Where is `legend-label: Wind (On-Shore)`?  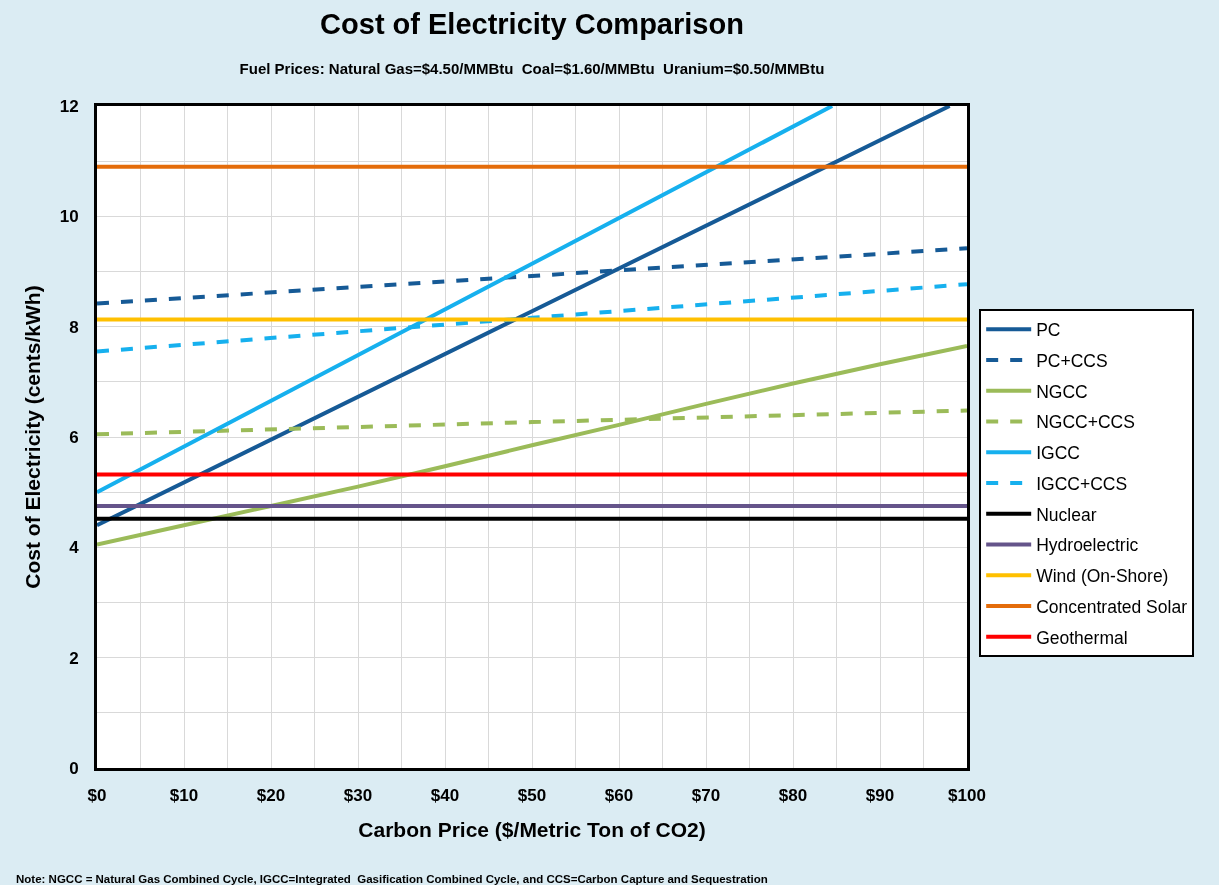 legend-label: Wind (On-Shore) is located at coordinates (1102, 576).